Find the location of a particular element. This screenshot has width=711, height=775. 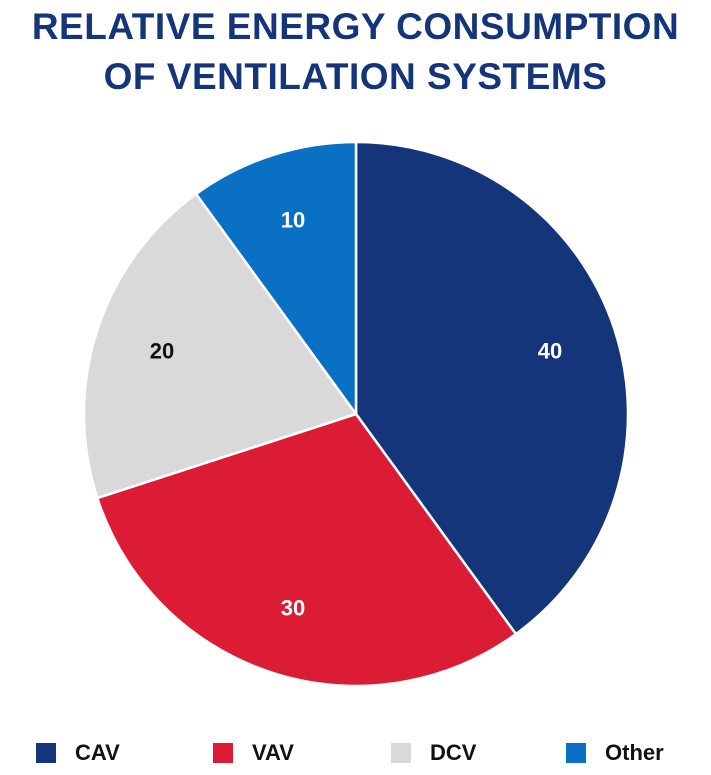

legend-label-cav: CAV is located at coordinates (97, 752).